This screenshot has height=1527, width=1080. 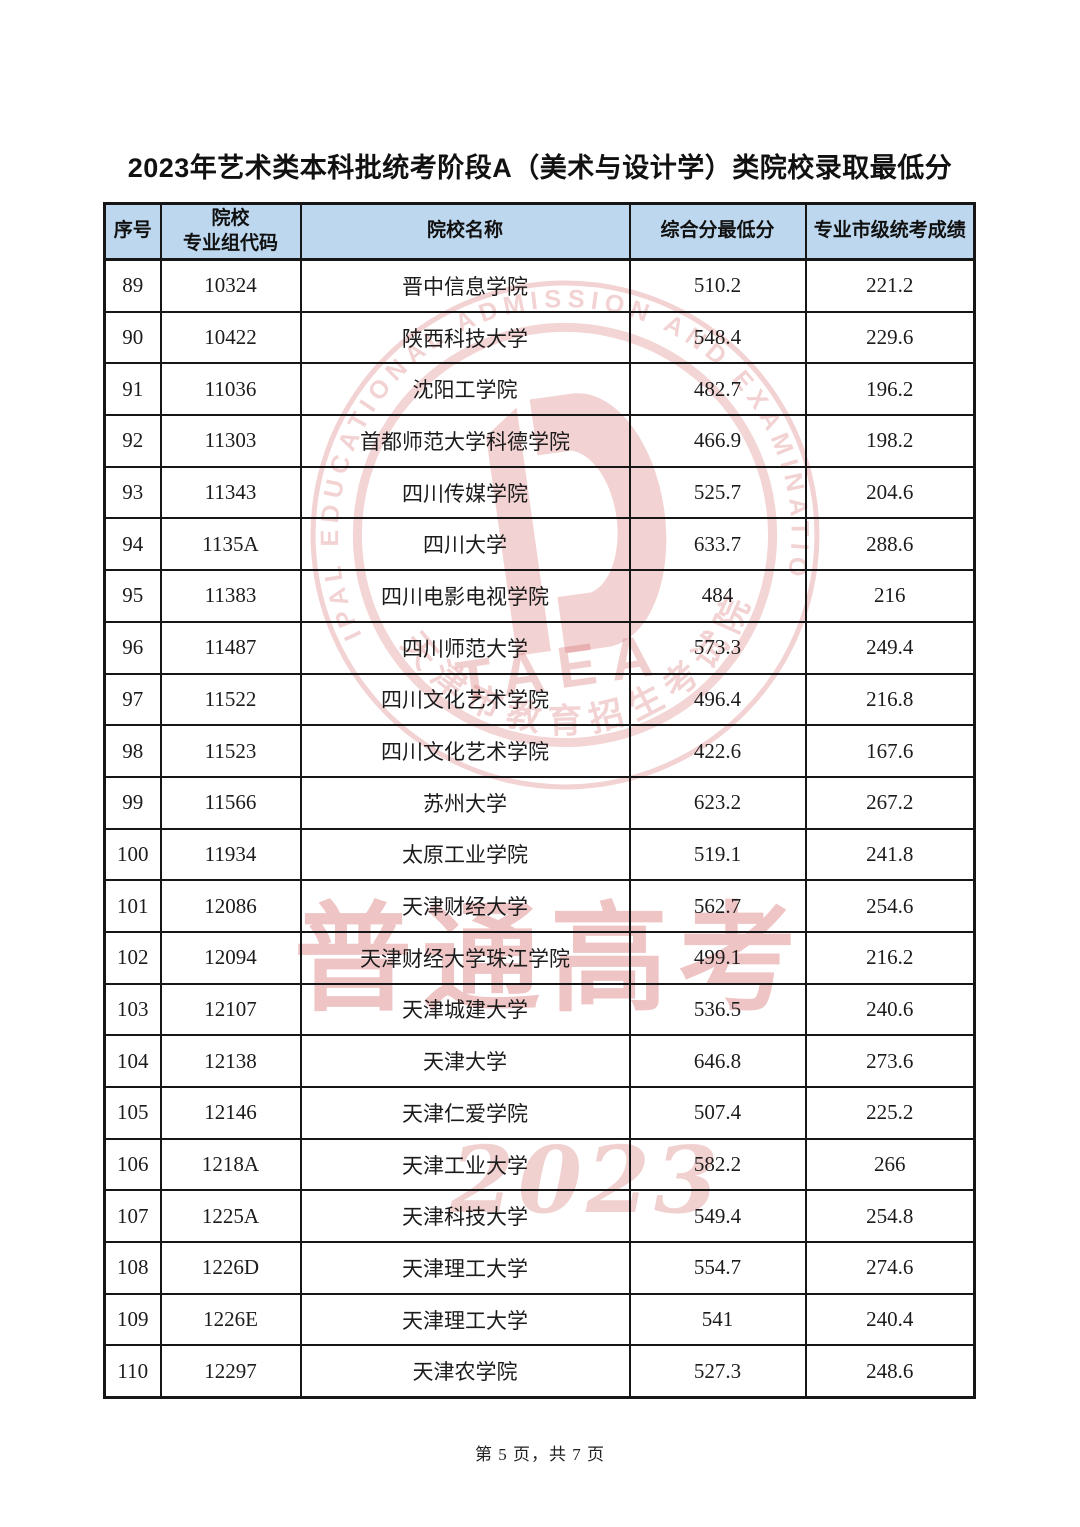 I want to click on header-code-line2: 专业组代码, so click(x=230, y=243).